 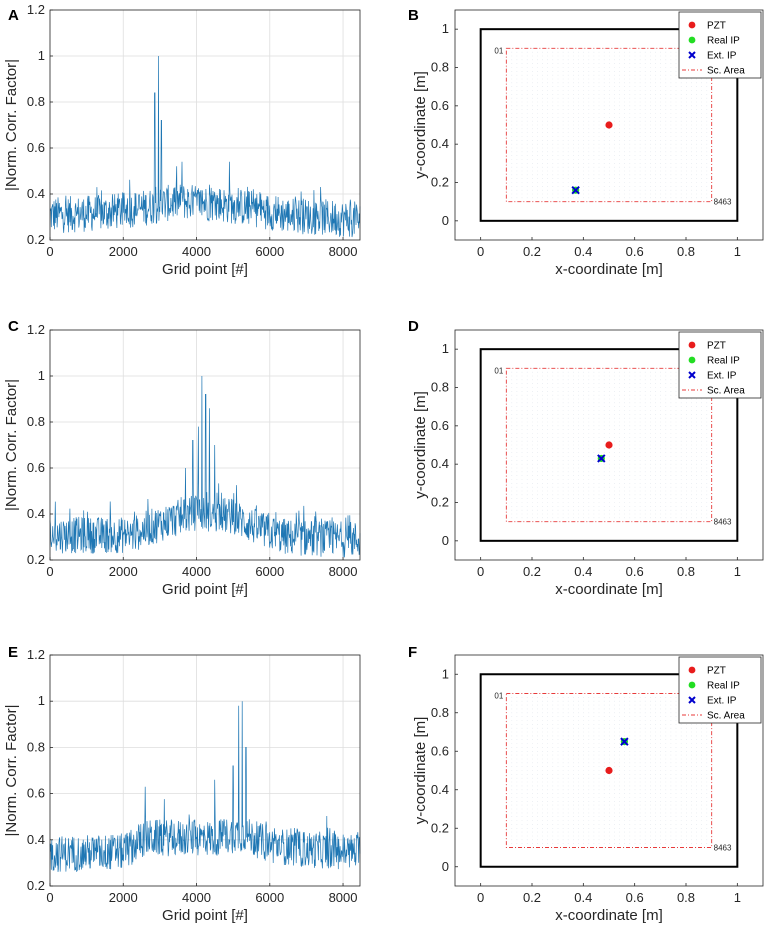 I want to click on panel-label-f: F, so click(x=412, y=652).